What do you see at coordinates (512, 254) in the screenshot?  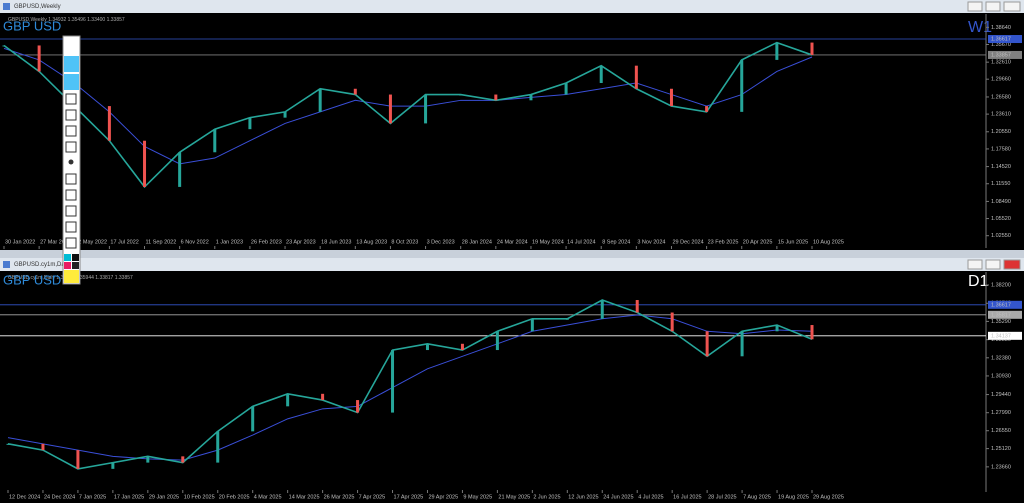 I see `splitter` at bounding box center [512, 254].